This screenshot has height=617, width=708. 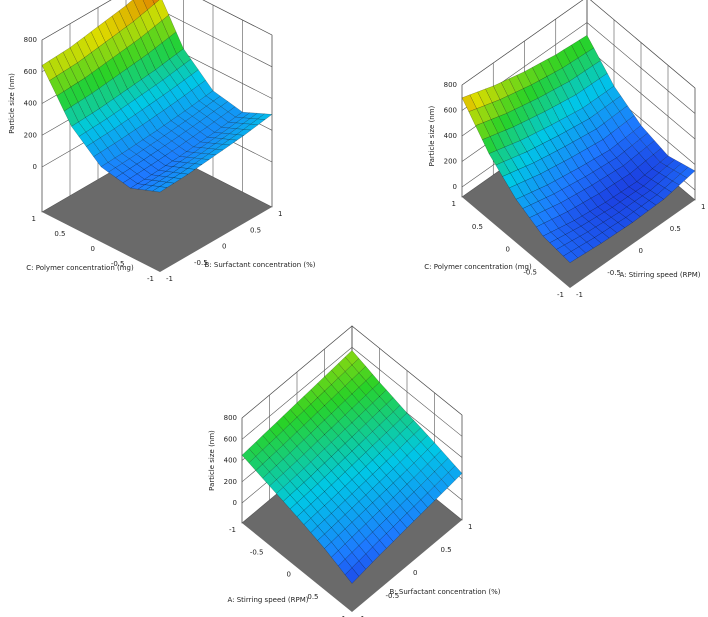 What do you see at coordinates (361, 616) in the screenshot?
I see `y-tick-label: -1` at bounding box center [361, 616].